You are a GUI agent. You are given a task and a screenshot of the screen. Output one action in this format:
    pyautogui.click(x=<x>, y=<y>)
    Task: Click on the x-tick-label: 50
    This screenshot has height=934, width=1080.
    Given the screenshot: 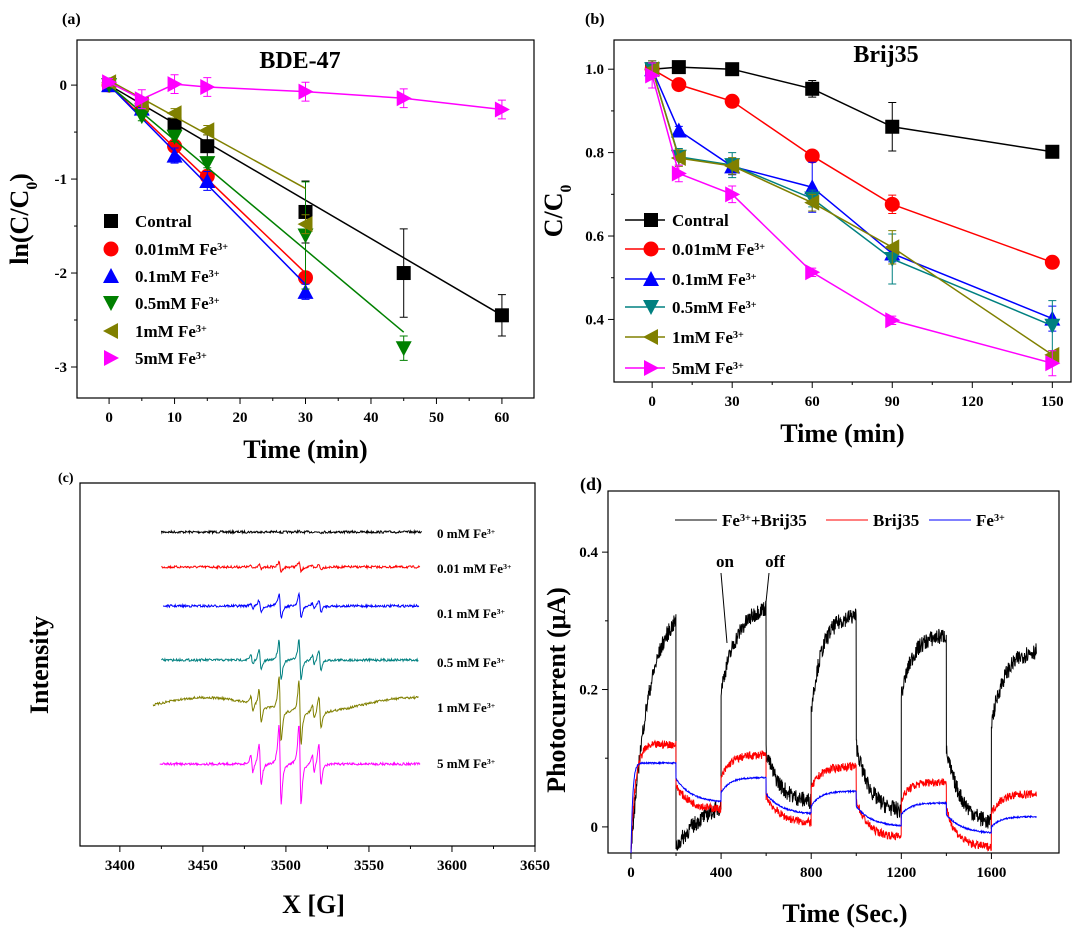 What is the action you would take?
    pyautogui.click(x=436, y=418)
    